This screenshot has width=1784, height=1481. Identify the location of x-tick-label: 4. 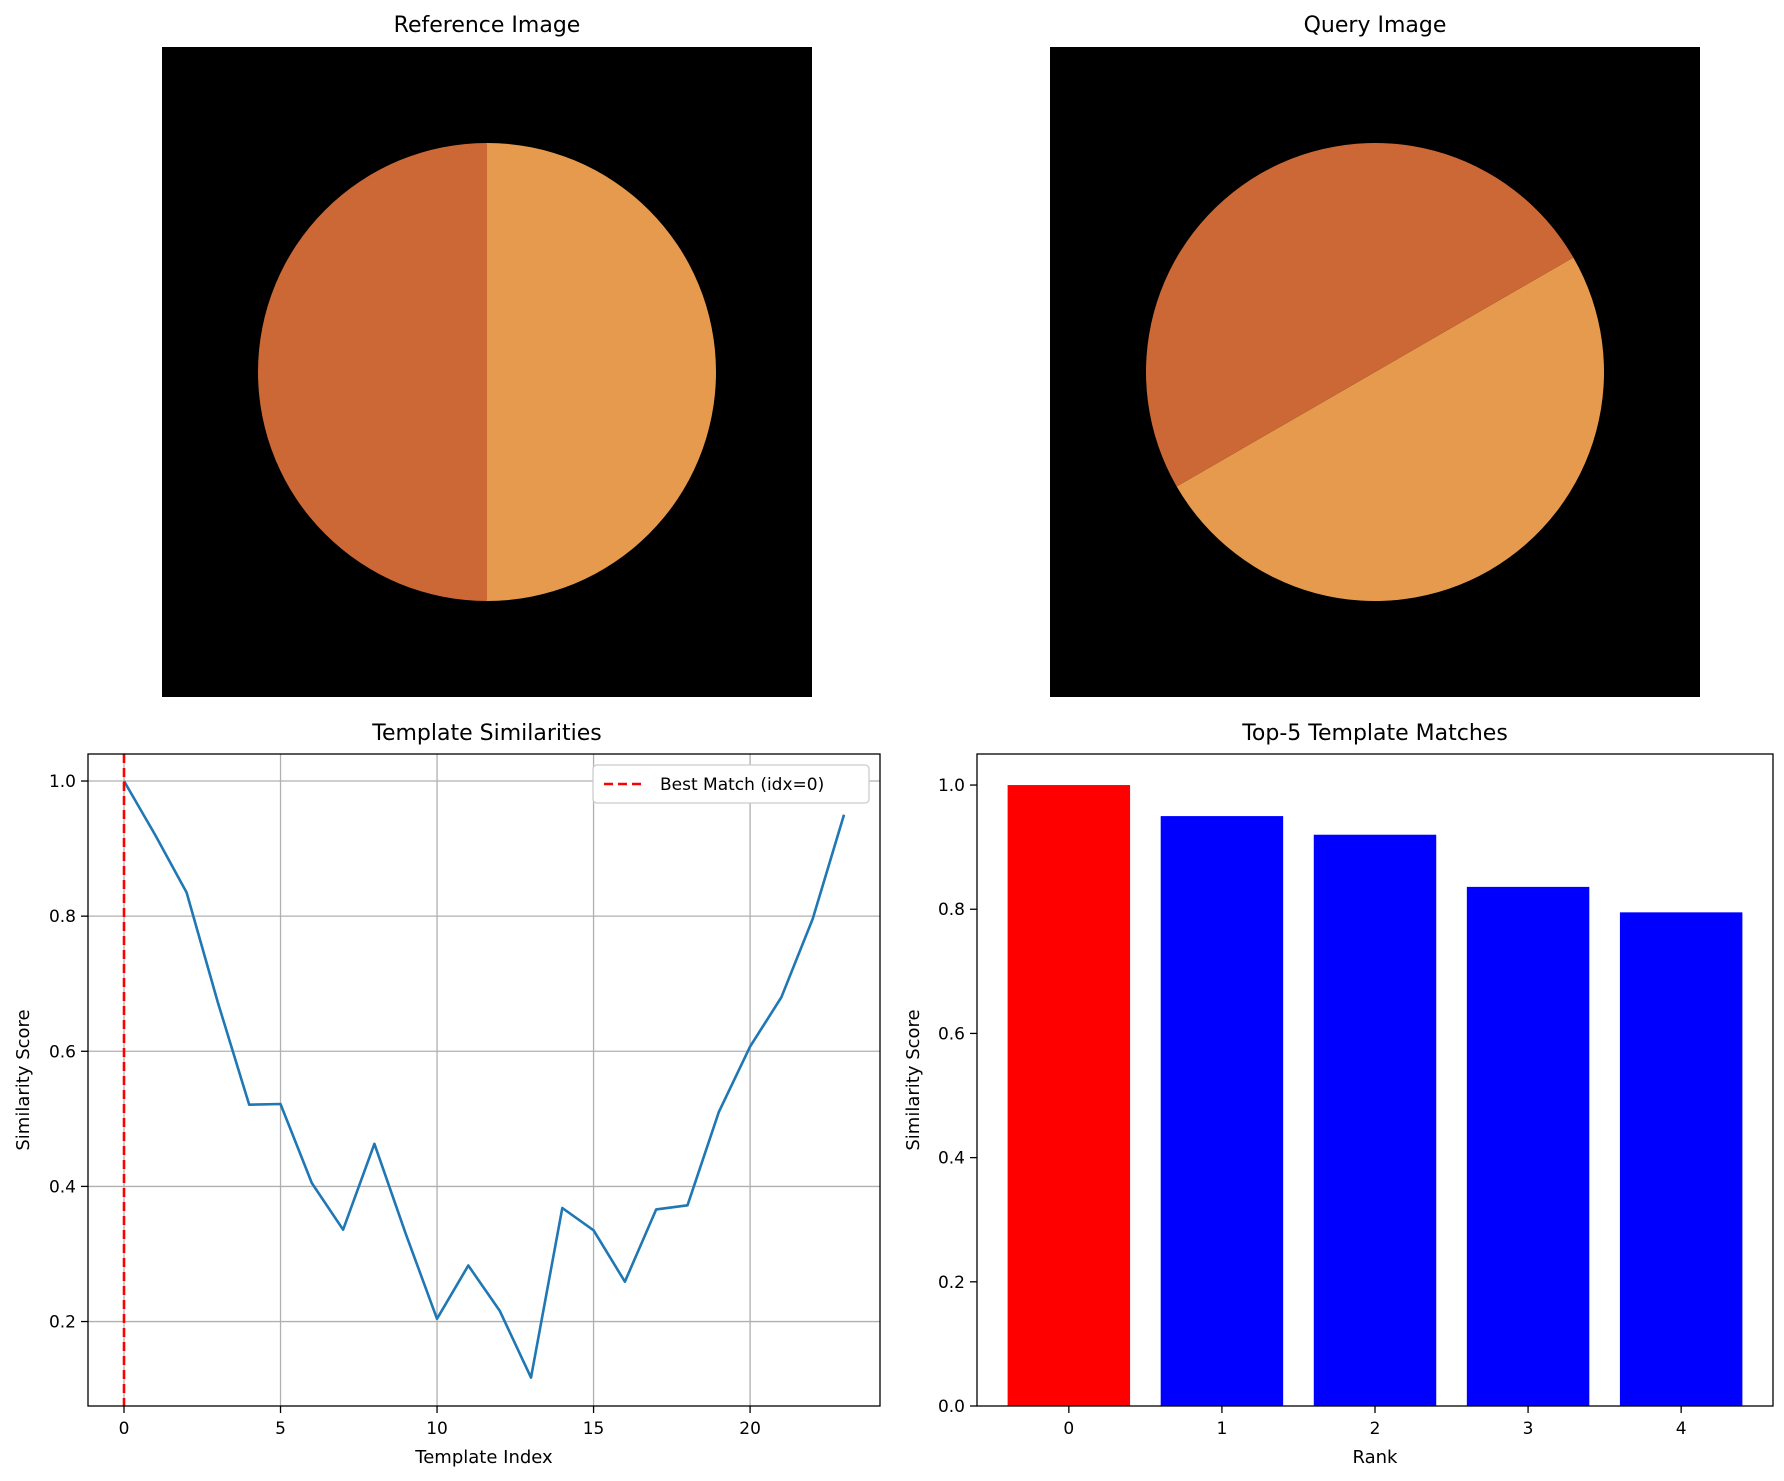
(1681, 1429).